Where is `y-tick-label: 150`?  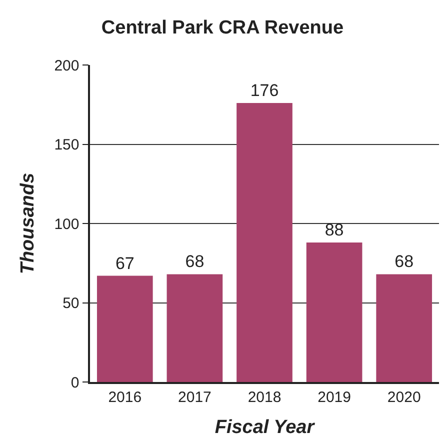
y-tick-label: 150 is located at coordinates (67, 145).